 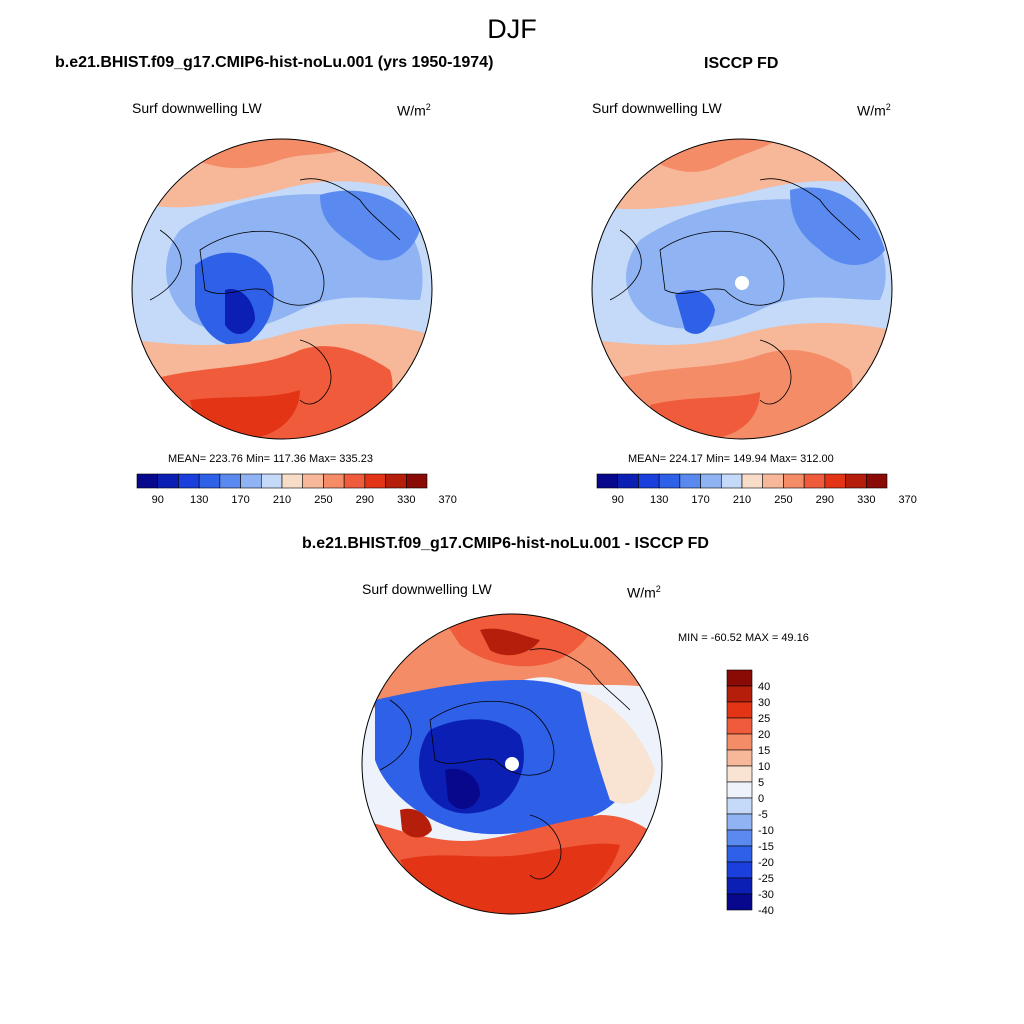 What do you see at coordinates (764, 735) in the screenshot?
I see `panel-3-colorbar-tick-label: 20` at bounding box center [764, 735].